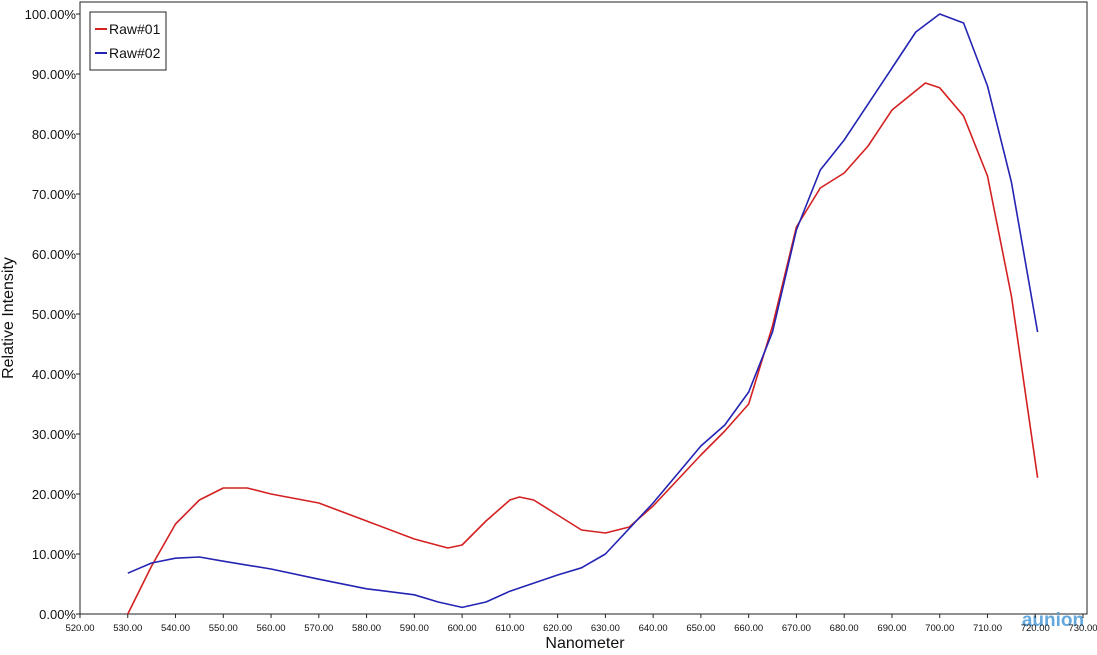 This screenshot has height=655, width=1097. What do you see at coordinates (175, 628) in the screenshot?
I see `x-tick-label: 540.00` at bounding box center [175, 628].